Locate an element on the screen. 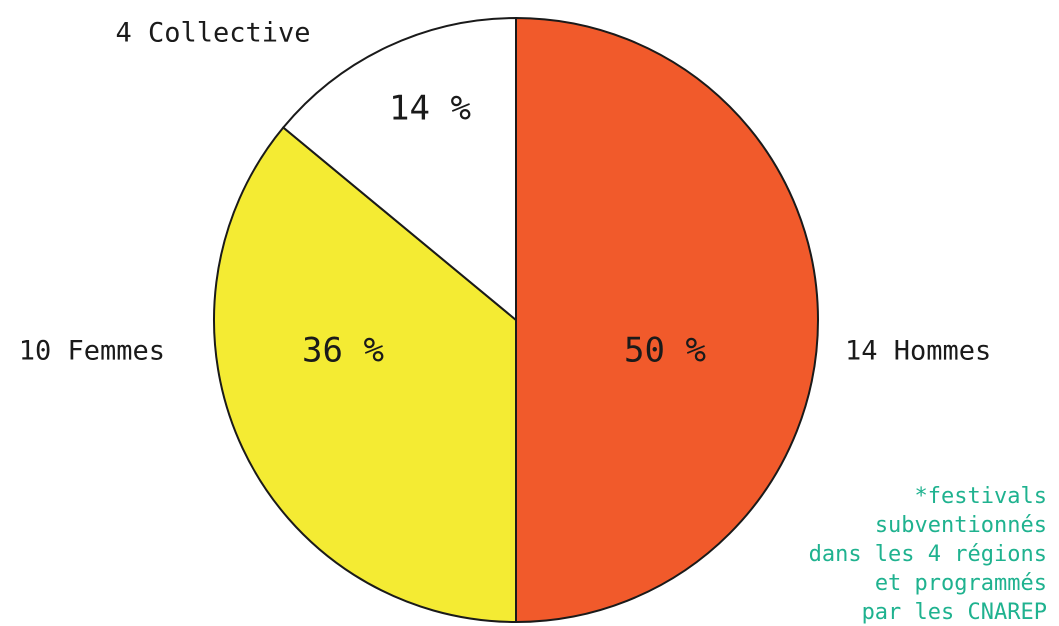  footnote: et programmés is located at coordinates (961, 583).